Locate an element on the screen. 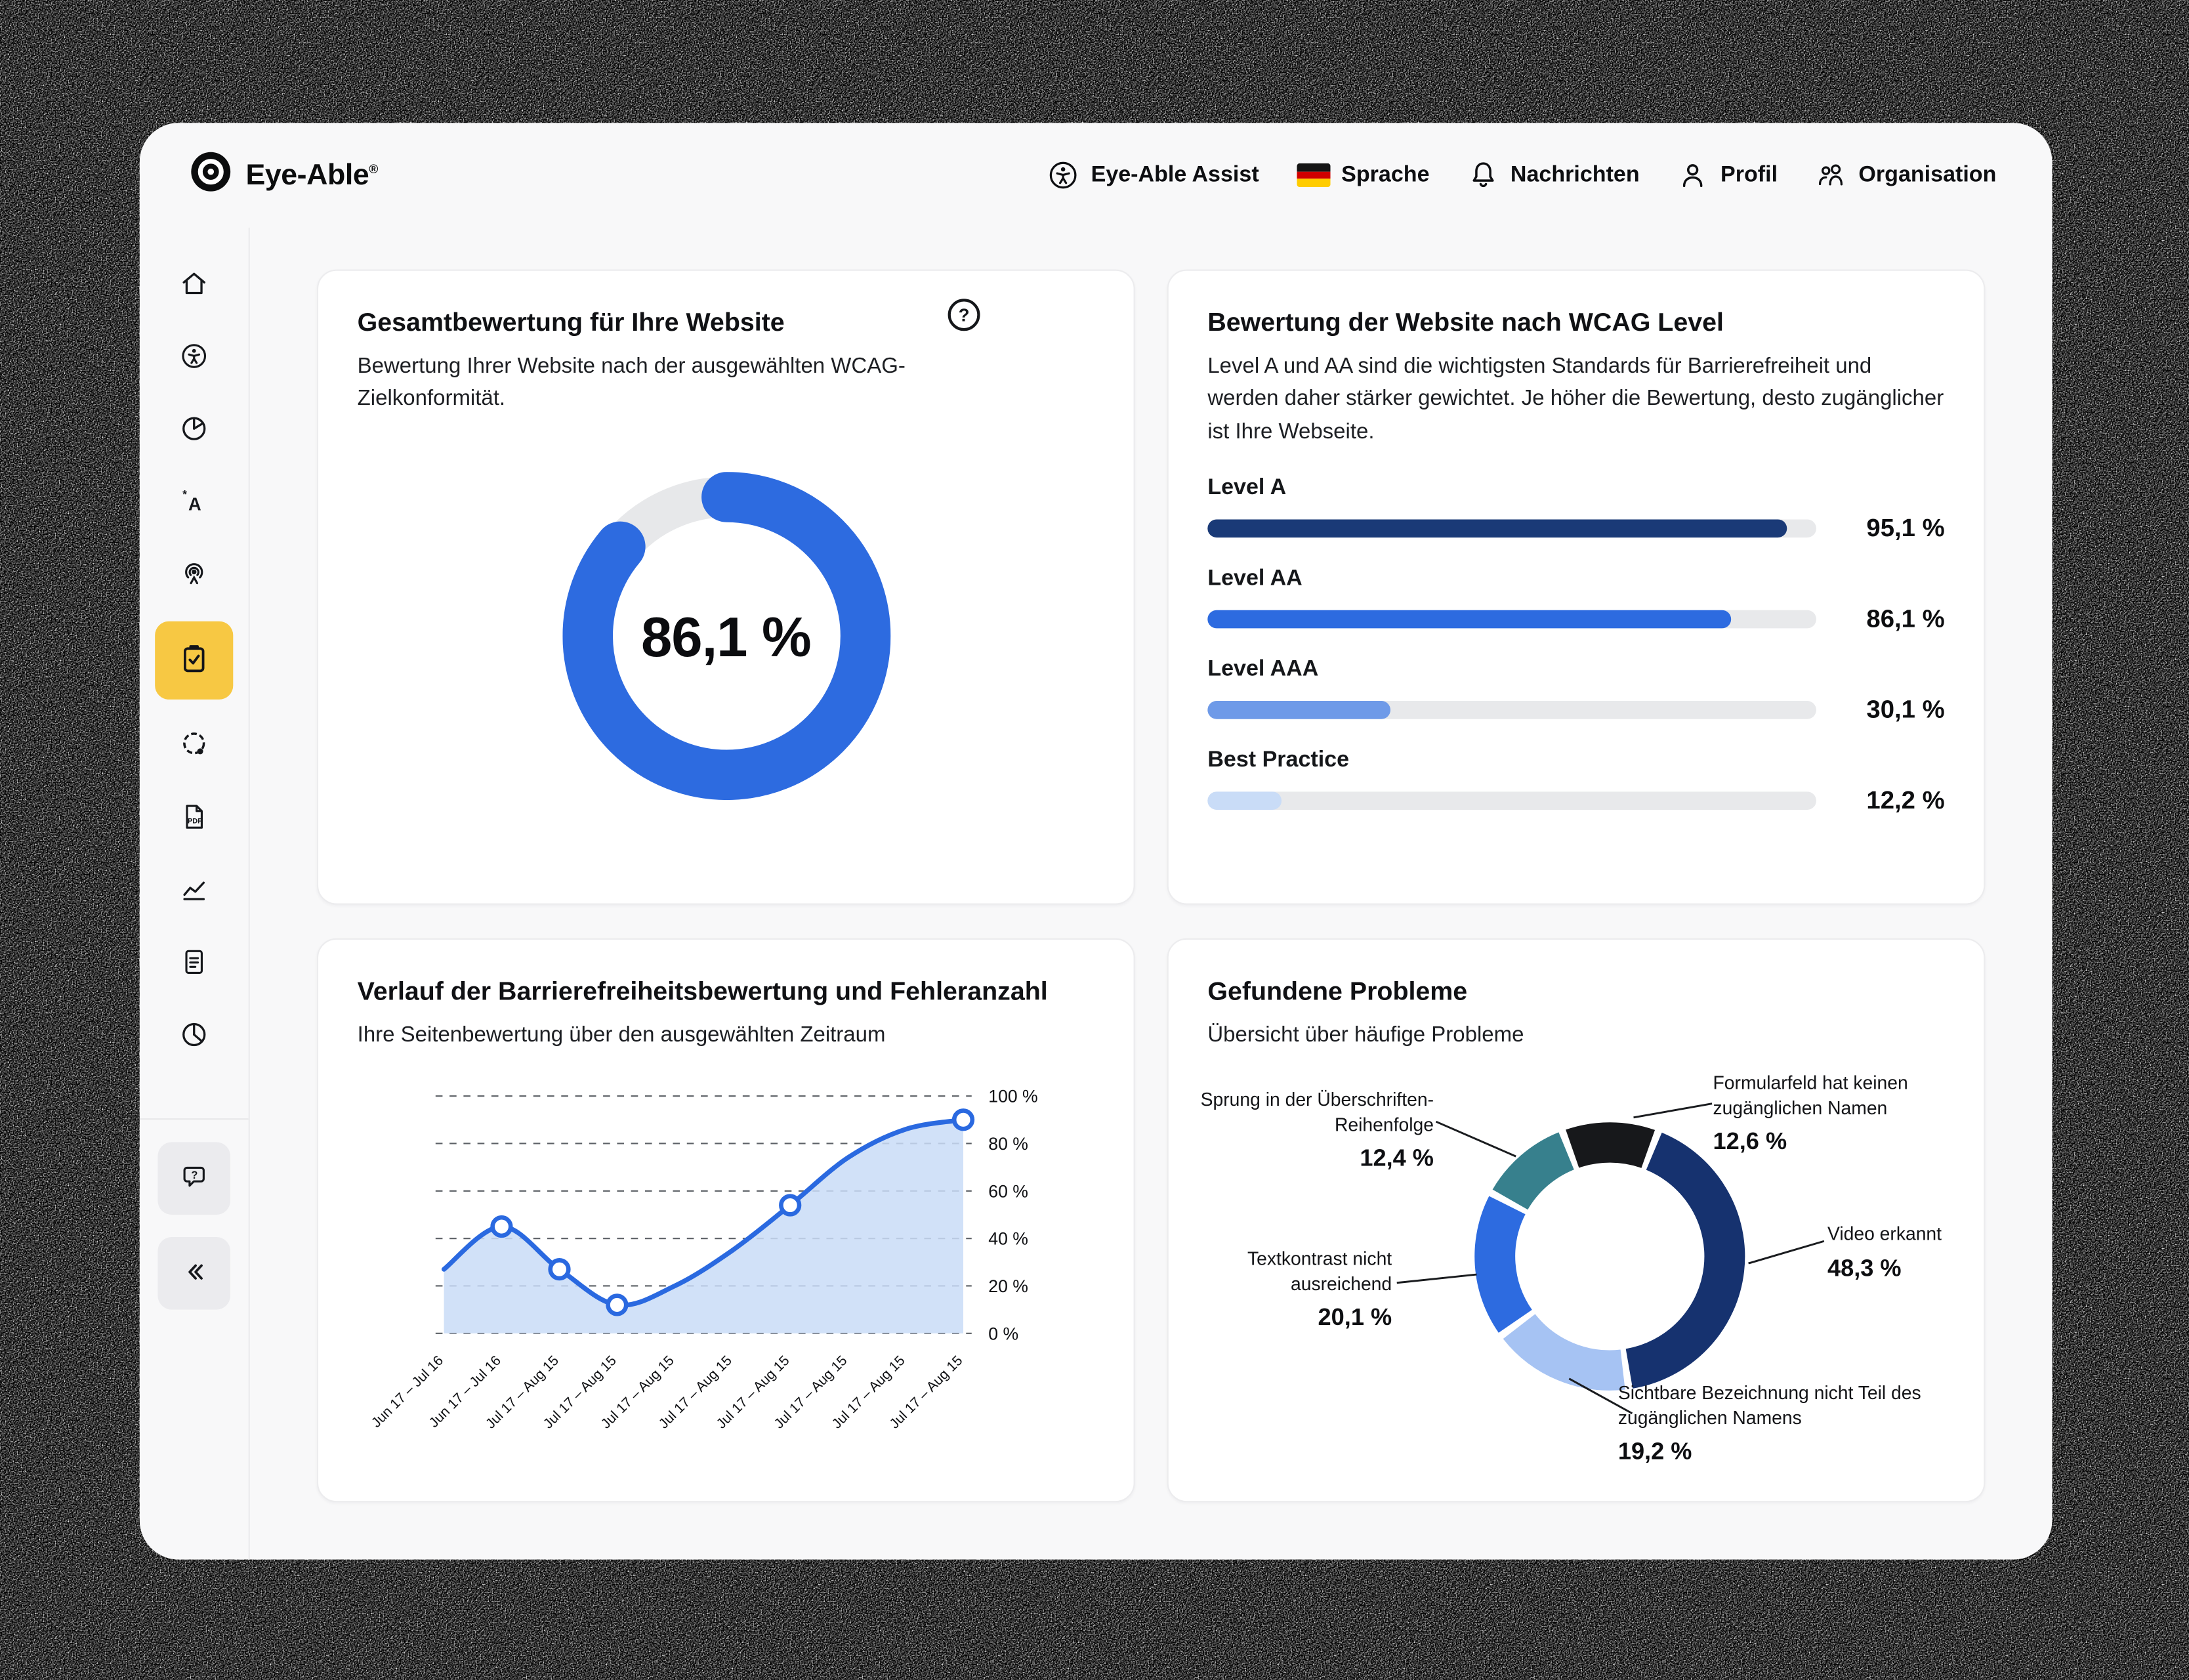 Image resolution: width=2189 pixels, height=1680 pixels. accessibility-circle-icon is located at coordinates (1064, 175).